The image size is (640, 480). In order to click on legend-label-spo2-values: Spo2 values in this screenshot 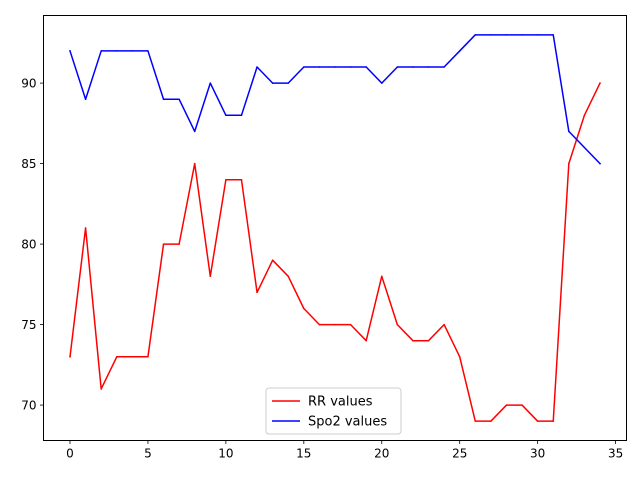, I will do `click(347, 422)`.